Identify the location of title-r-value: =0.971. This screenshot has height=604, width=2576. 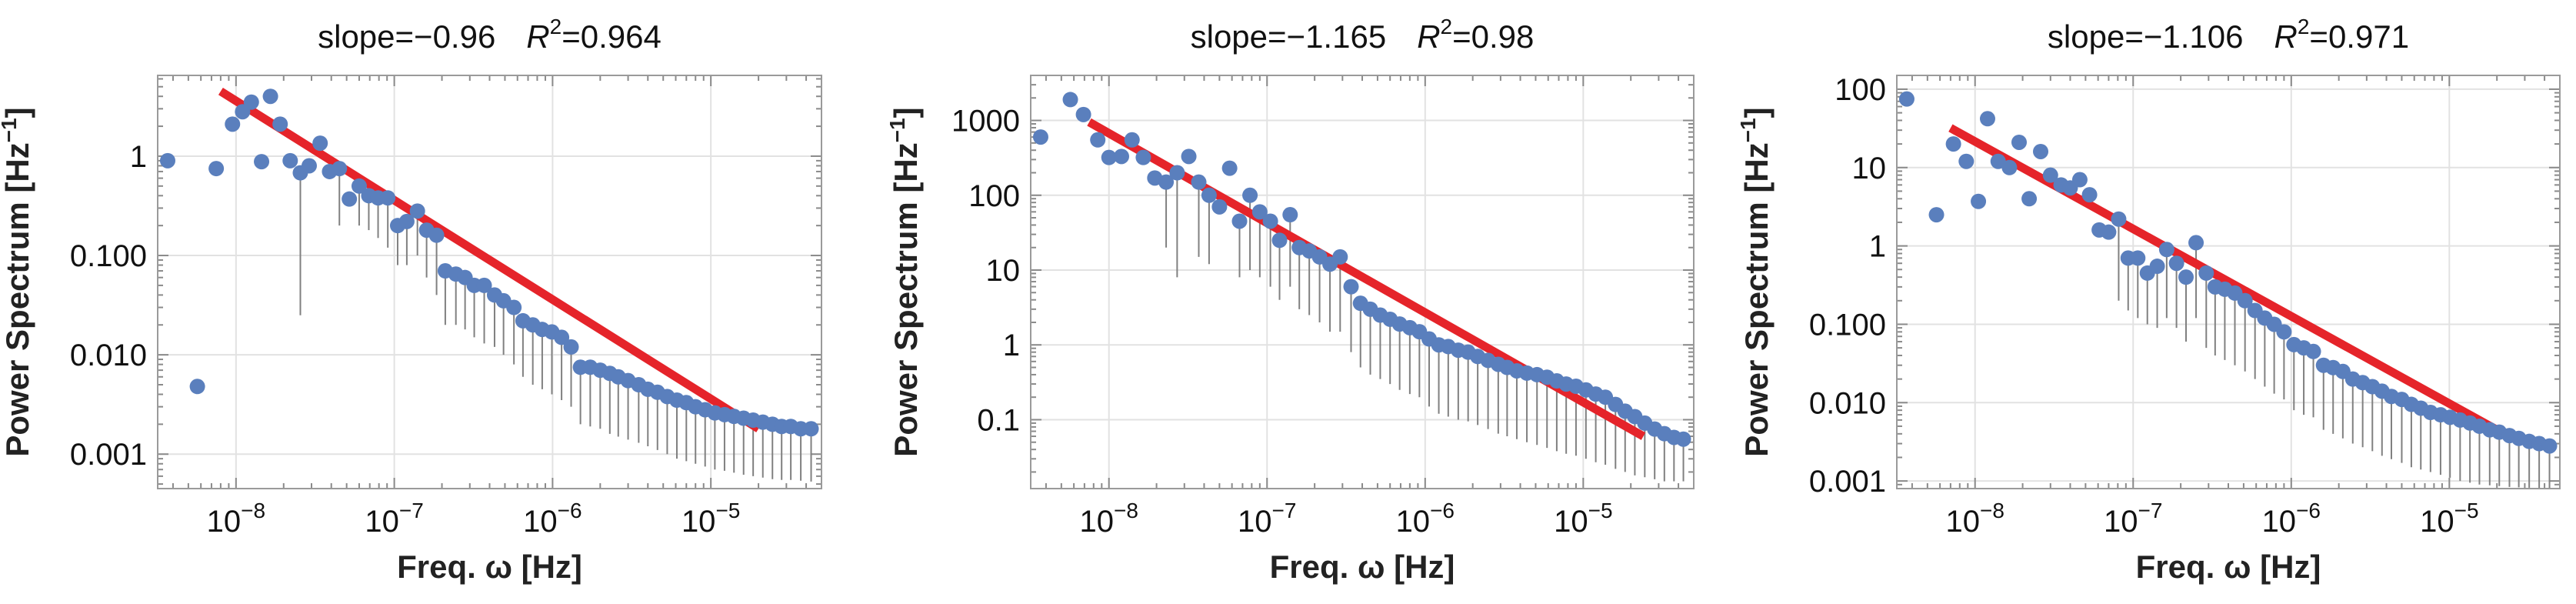
(2359, 36).